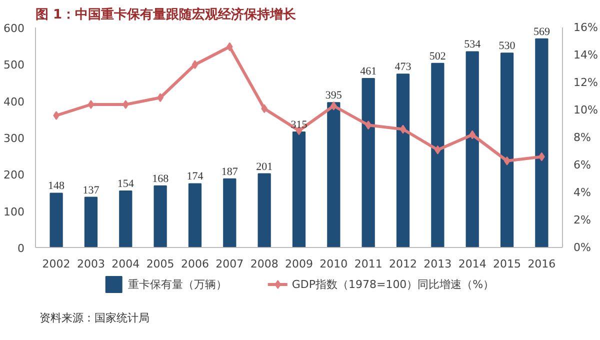  What do you see at coordinates (264, 166) in the screenshot?
I see `data-label: 201` at bounding box center [264, 166].